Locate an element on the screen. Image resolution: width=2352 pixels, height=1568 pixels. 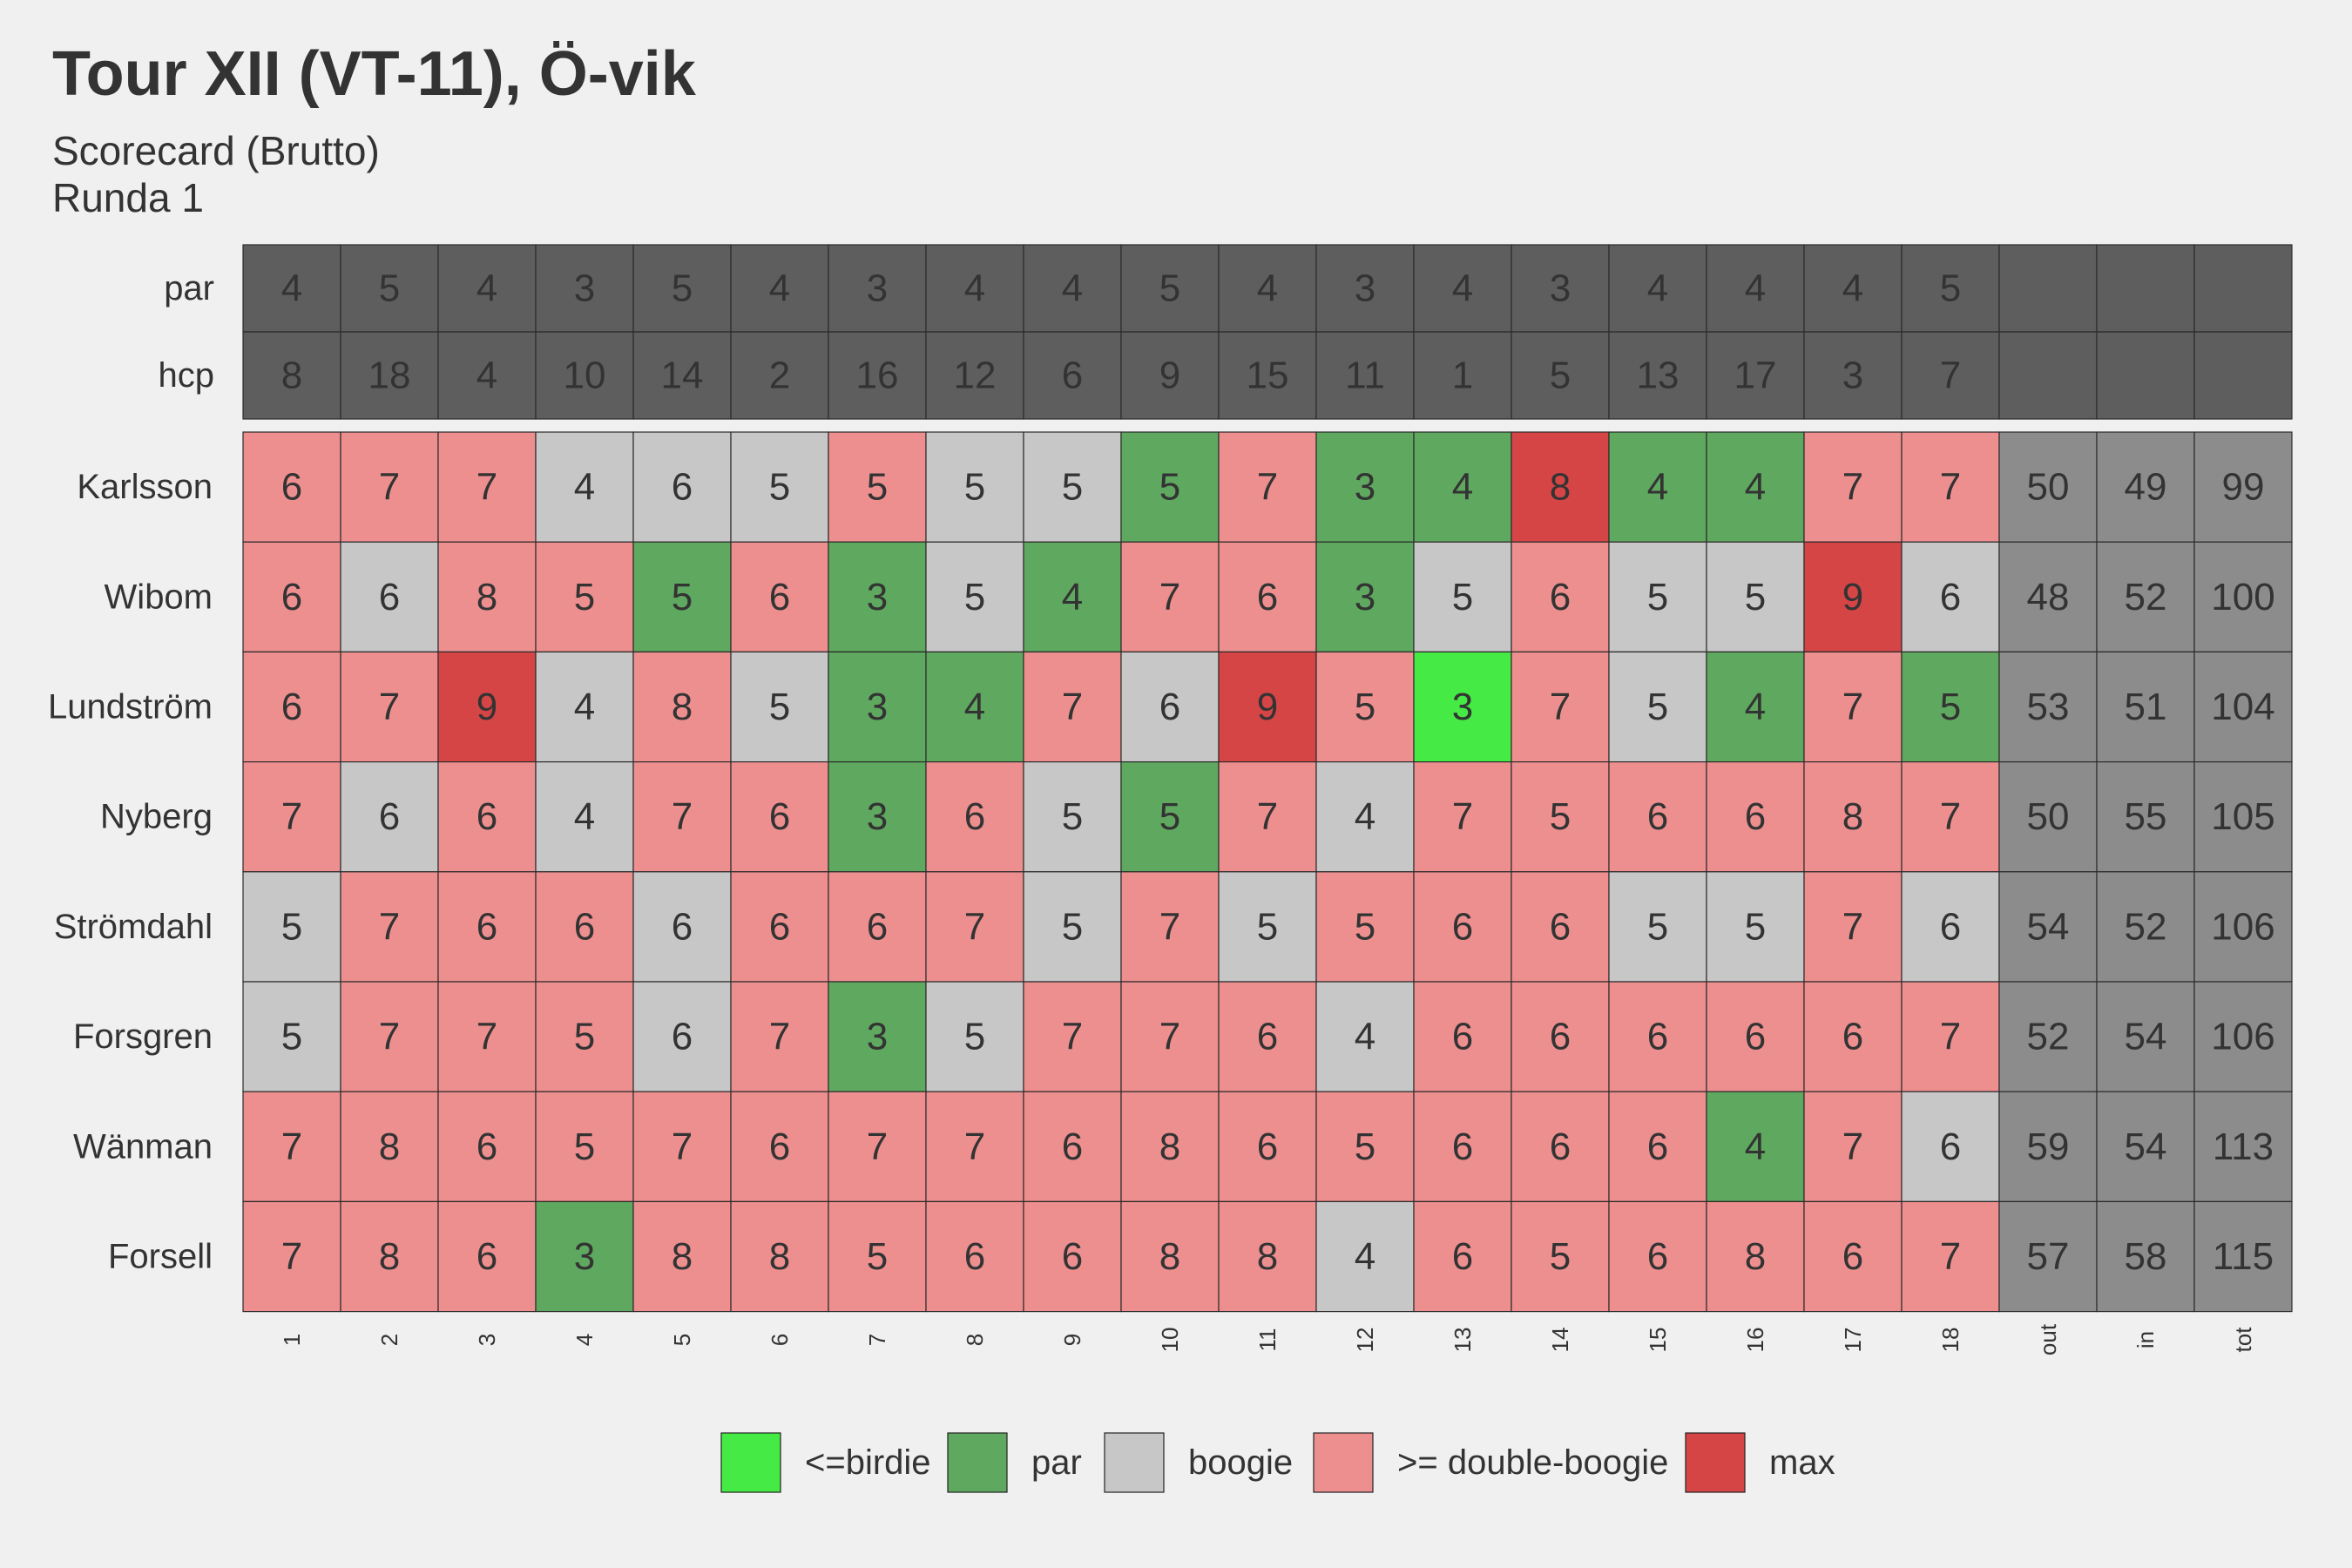
x-tick-label: 15 is located at coordinates (1658, 1340).